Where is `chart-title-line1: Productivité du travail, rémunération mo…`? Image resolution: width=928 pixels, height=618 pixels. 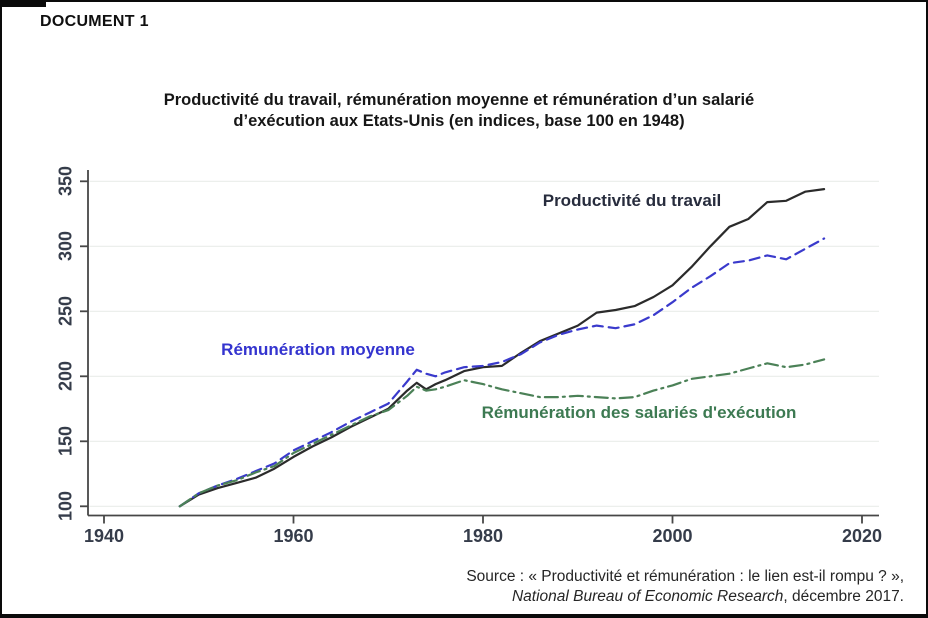
chart-title-line1: Productivité du travail, rémunération mo… is located at coordinates (459, 100).